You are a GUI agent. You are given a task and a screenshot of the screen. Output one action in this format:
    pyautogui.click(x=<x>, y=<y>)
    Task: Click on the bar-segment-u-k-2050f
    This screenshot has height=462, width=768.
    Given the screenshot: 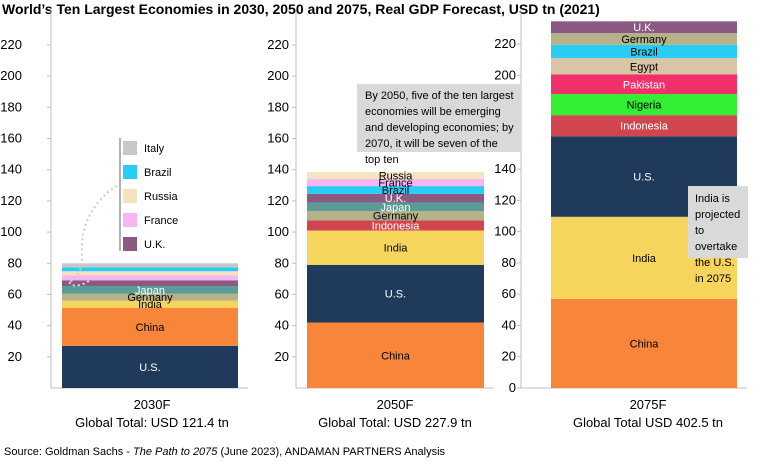 What is the action you would take?
    pyautogui.click(x=395, y=198)
    